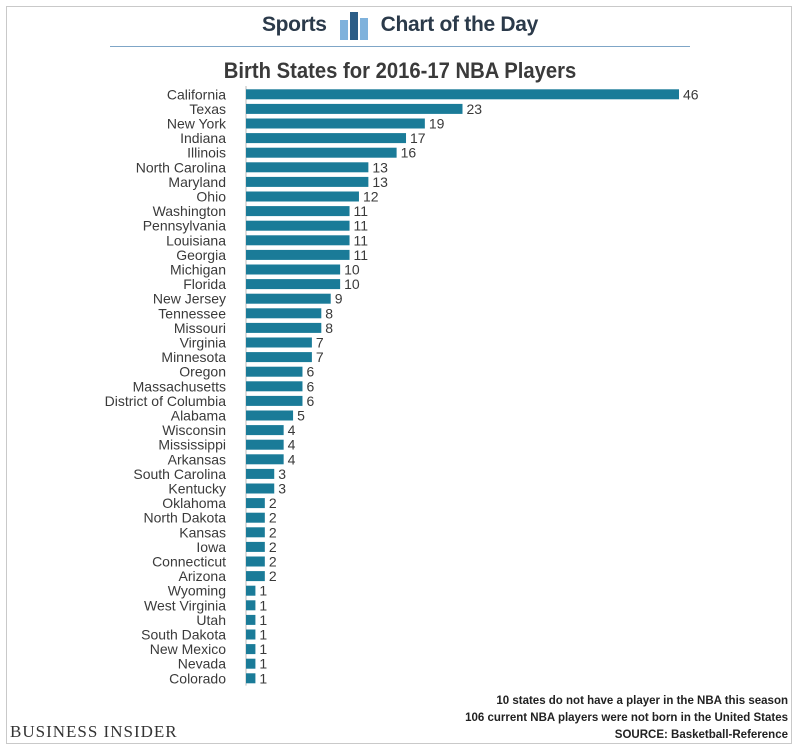  I want to click on data-label: 12, so click(371, 197).